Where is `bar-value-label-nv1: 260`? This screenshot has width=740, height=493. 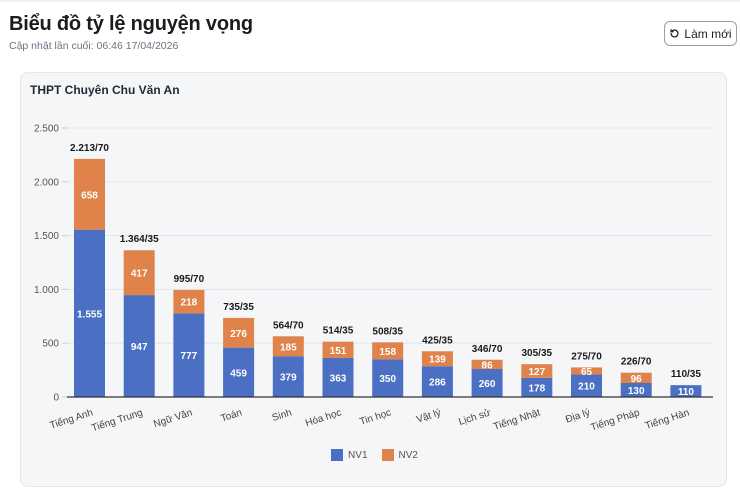
bar-value-label-nv1: 260 is located at coordinates (487, 384).